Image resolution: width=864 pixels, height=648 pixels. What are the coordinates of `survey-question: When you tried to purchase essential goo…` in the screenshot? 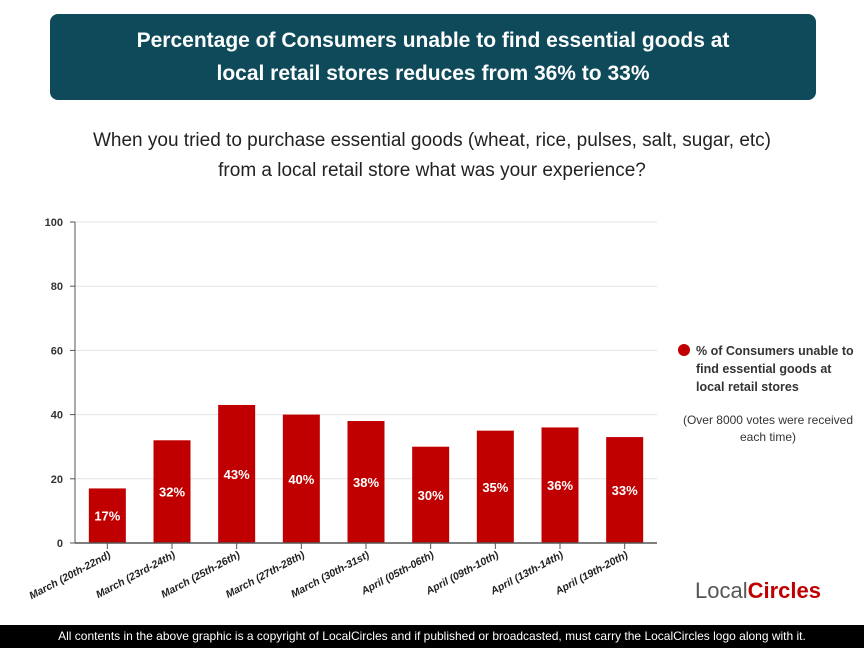 It's located at (432, 155).